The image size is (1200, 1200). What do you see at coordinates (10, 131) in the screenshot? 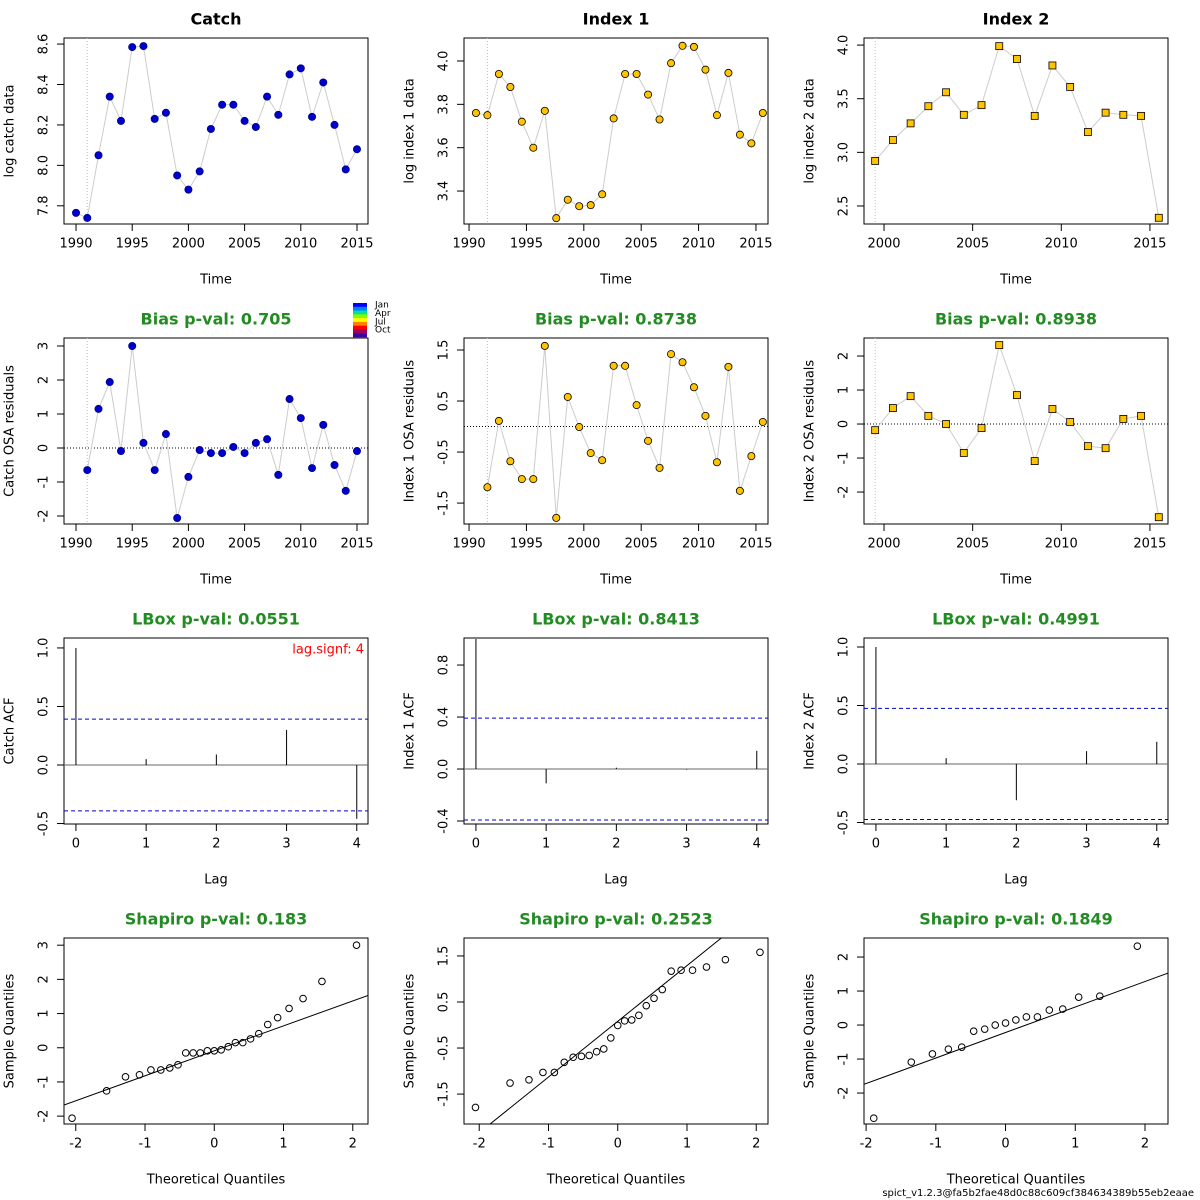
I see `y-axis-label: log catch data` at bounding box center [10, 131].